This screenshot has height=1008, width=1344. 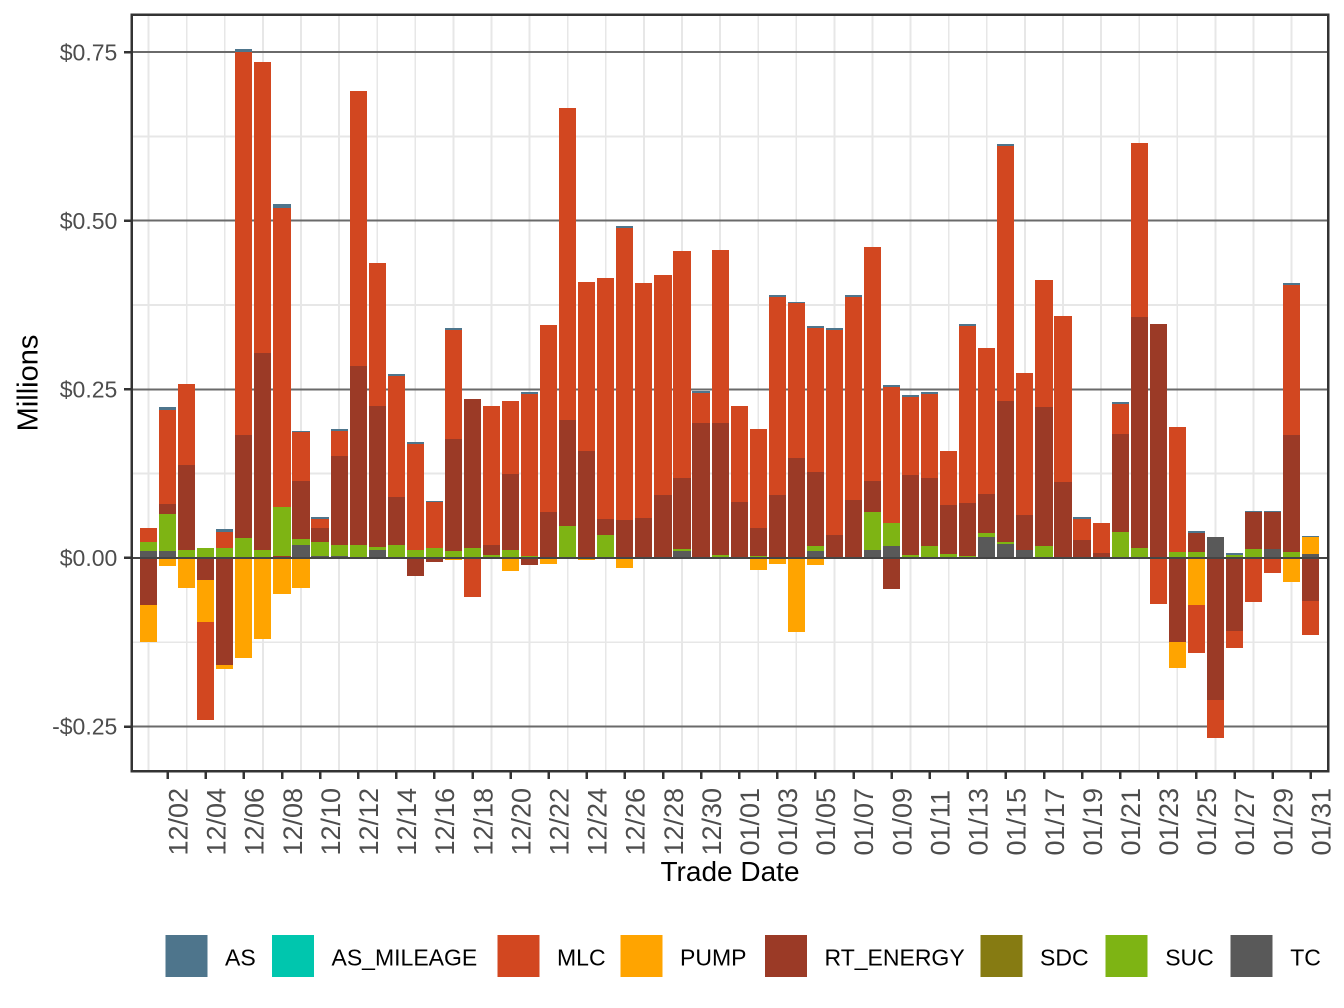 I want to click on svg-text: RT_ENERGY, so click(x=895, y=957).